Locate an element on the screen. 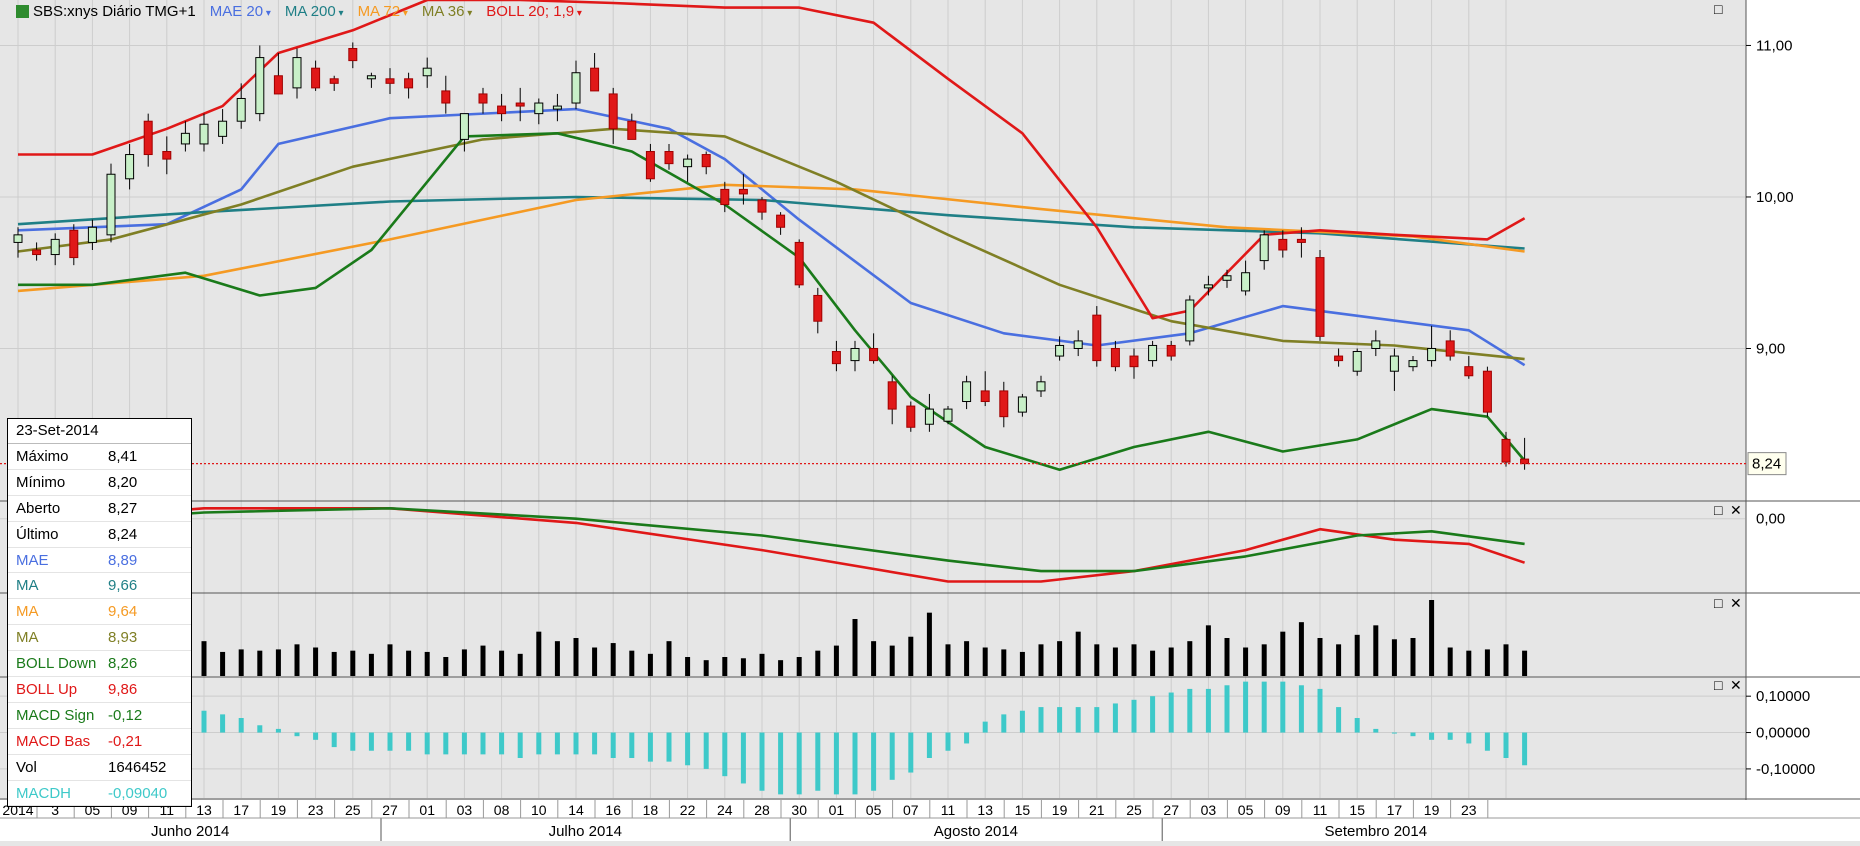 The height and width of the screenshot is (846, 1860). data-window-row: MACD Bas -0,21 is located at coordinates (99, 742).